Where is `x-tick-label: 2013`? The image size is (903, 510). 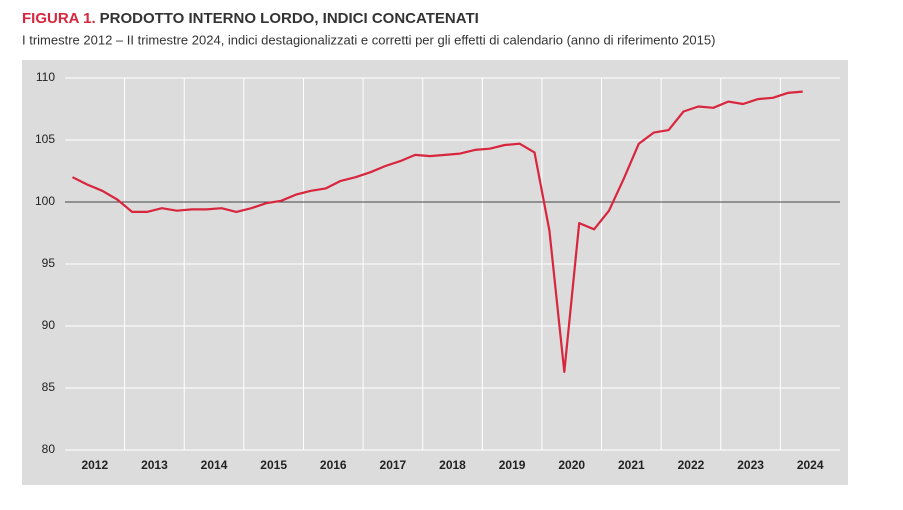
x-tick-label: 2013 is located at coordinates (154, 465).